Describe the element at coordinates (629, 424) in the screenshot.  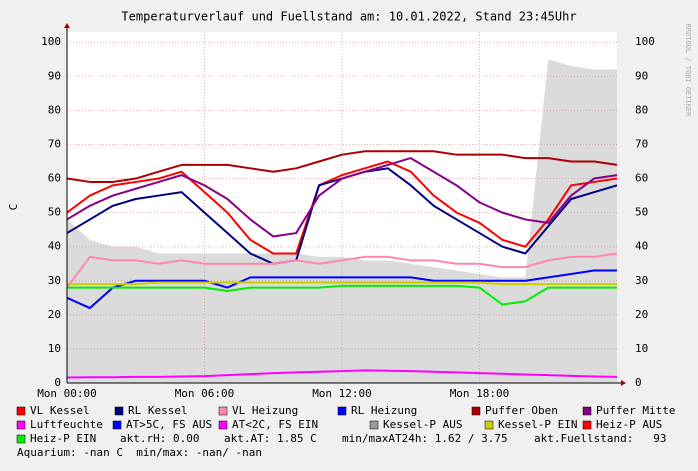
I see `legend-label: Heiz-P AUS` at that location.